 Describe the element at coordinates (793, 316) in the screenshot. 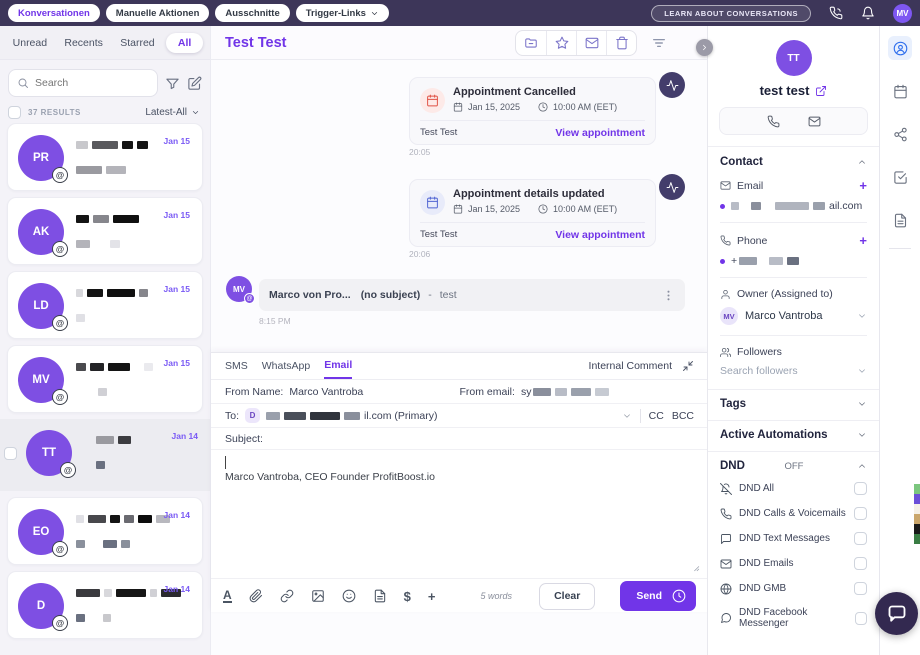

I see `owner-select: MV Marco Vantroba` at that location.